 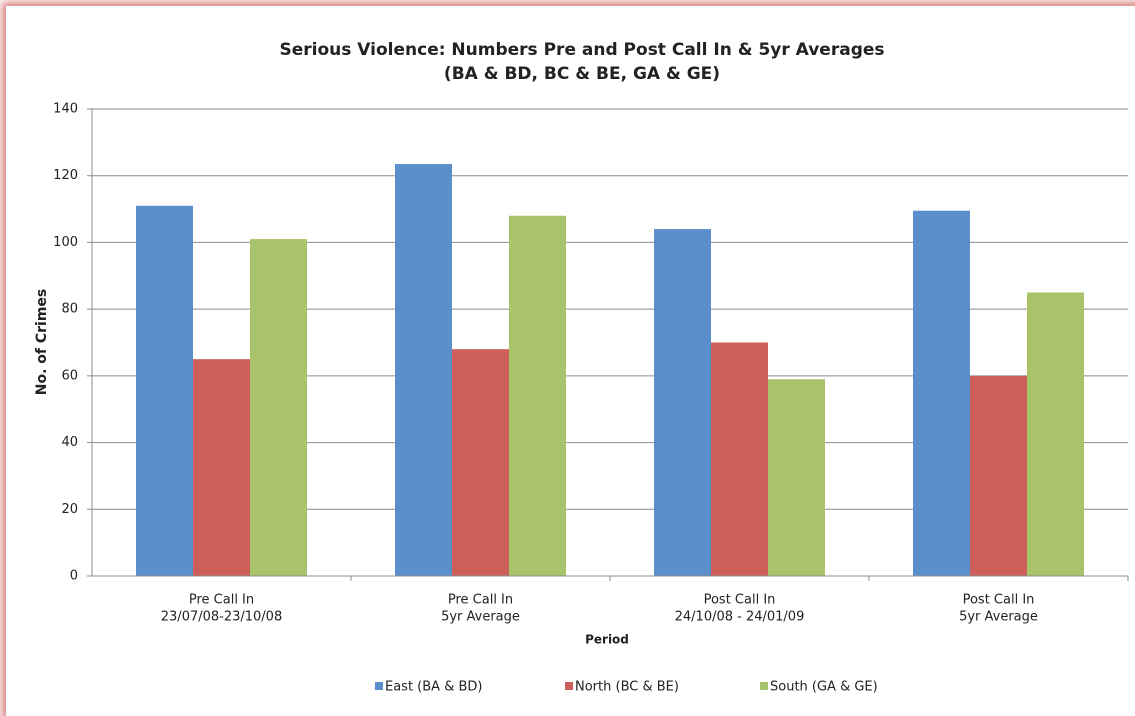 I want to click on x-axis-label: Period, so click(x=607, y=640).